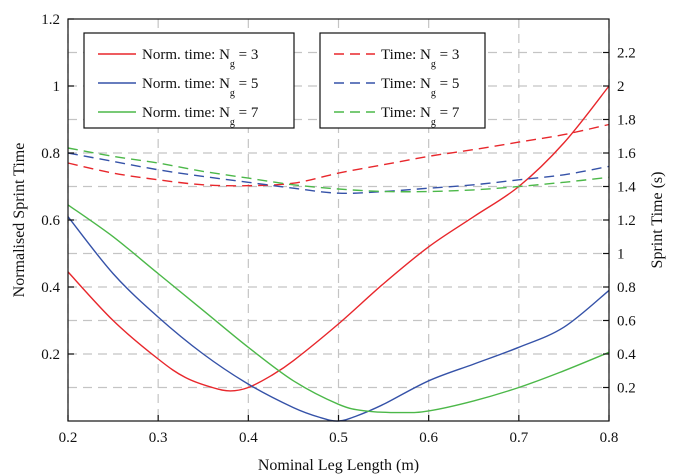  Describe the element at coordinates (518, 438) in the screenshot. I see `x-tick-label: 0.7` at that location.